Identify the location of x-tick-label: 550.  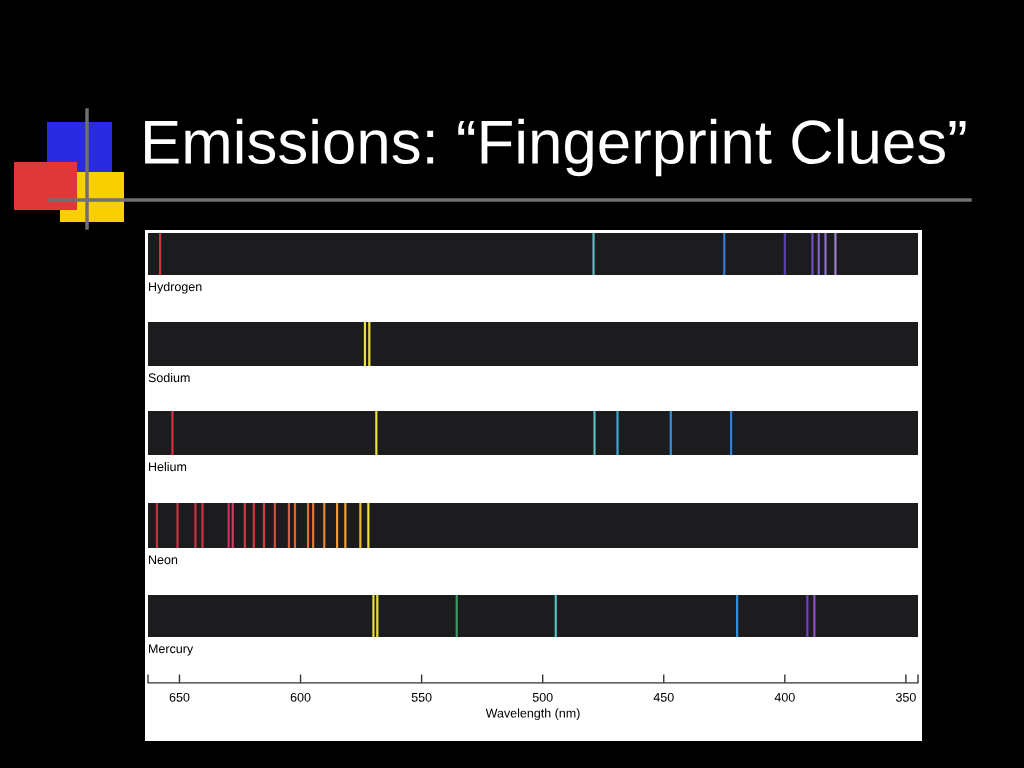
(421, 697).